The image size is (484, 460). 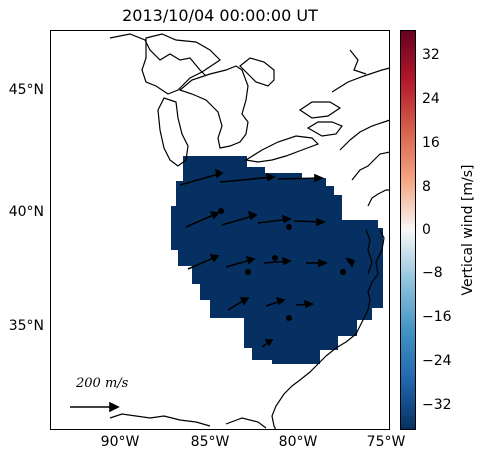 What do you see at coordinates (437, 361) in the screenshot?
I see `colorbar-tick-neg24: −24` at bounding box center [437, 361].